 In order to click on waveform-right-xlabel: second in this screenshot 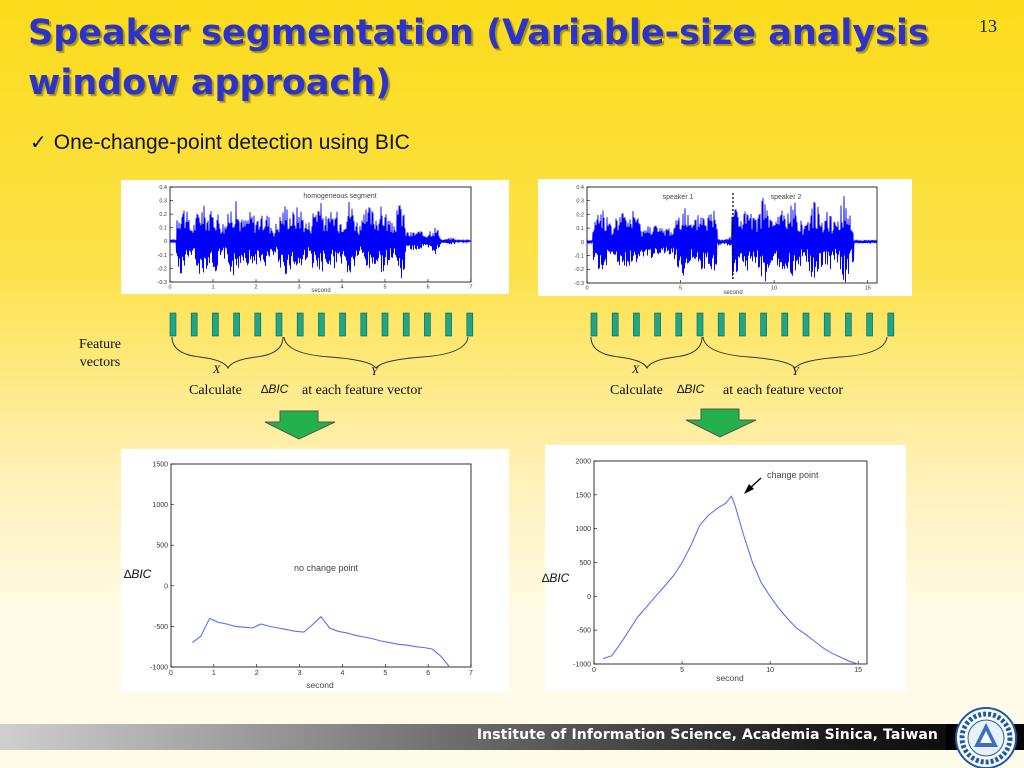, I will do `click(732, 293)`.